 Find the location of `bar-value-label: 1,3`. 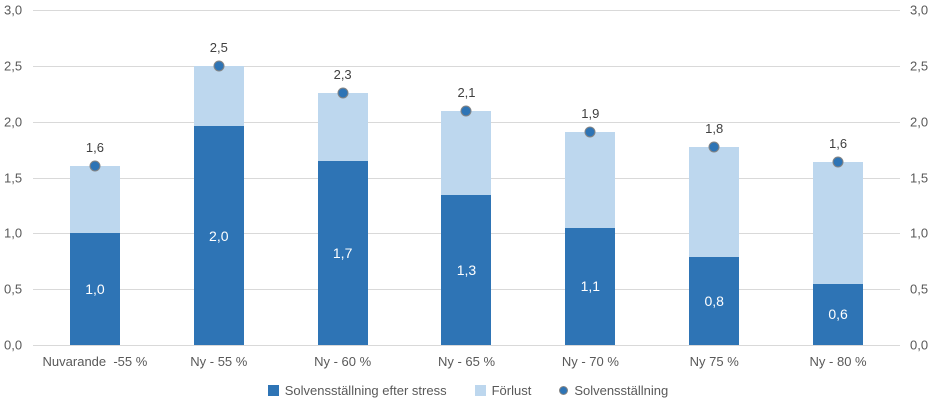

bar-value-label: 1,3 is located at coordinates (466, 270).